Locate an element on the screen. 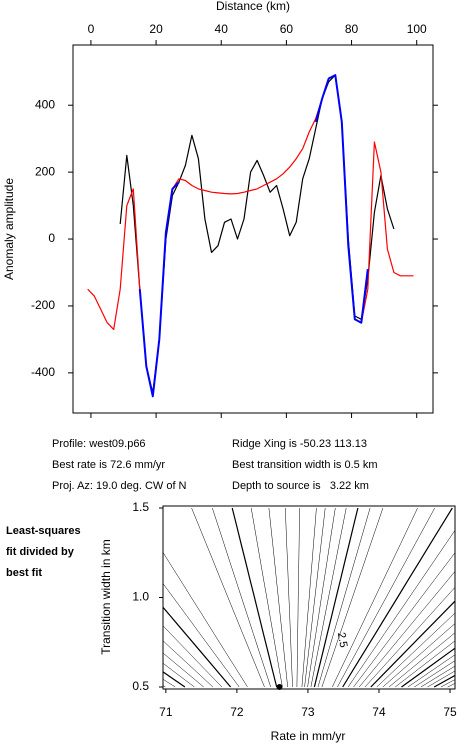 Image resolution: width=467 pixels, height=745 pixels. x-tick-label: 75 is located at coordinates (450, 712).